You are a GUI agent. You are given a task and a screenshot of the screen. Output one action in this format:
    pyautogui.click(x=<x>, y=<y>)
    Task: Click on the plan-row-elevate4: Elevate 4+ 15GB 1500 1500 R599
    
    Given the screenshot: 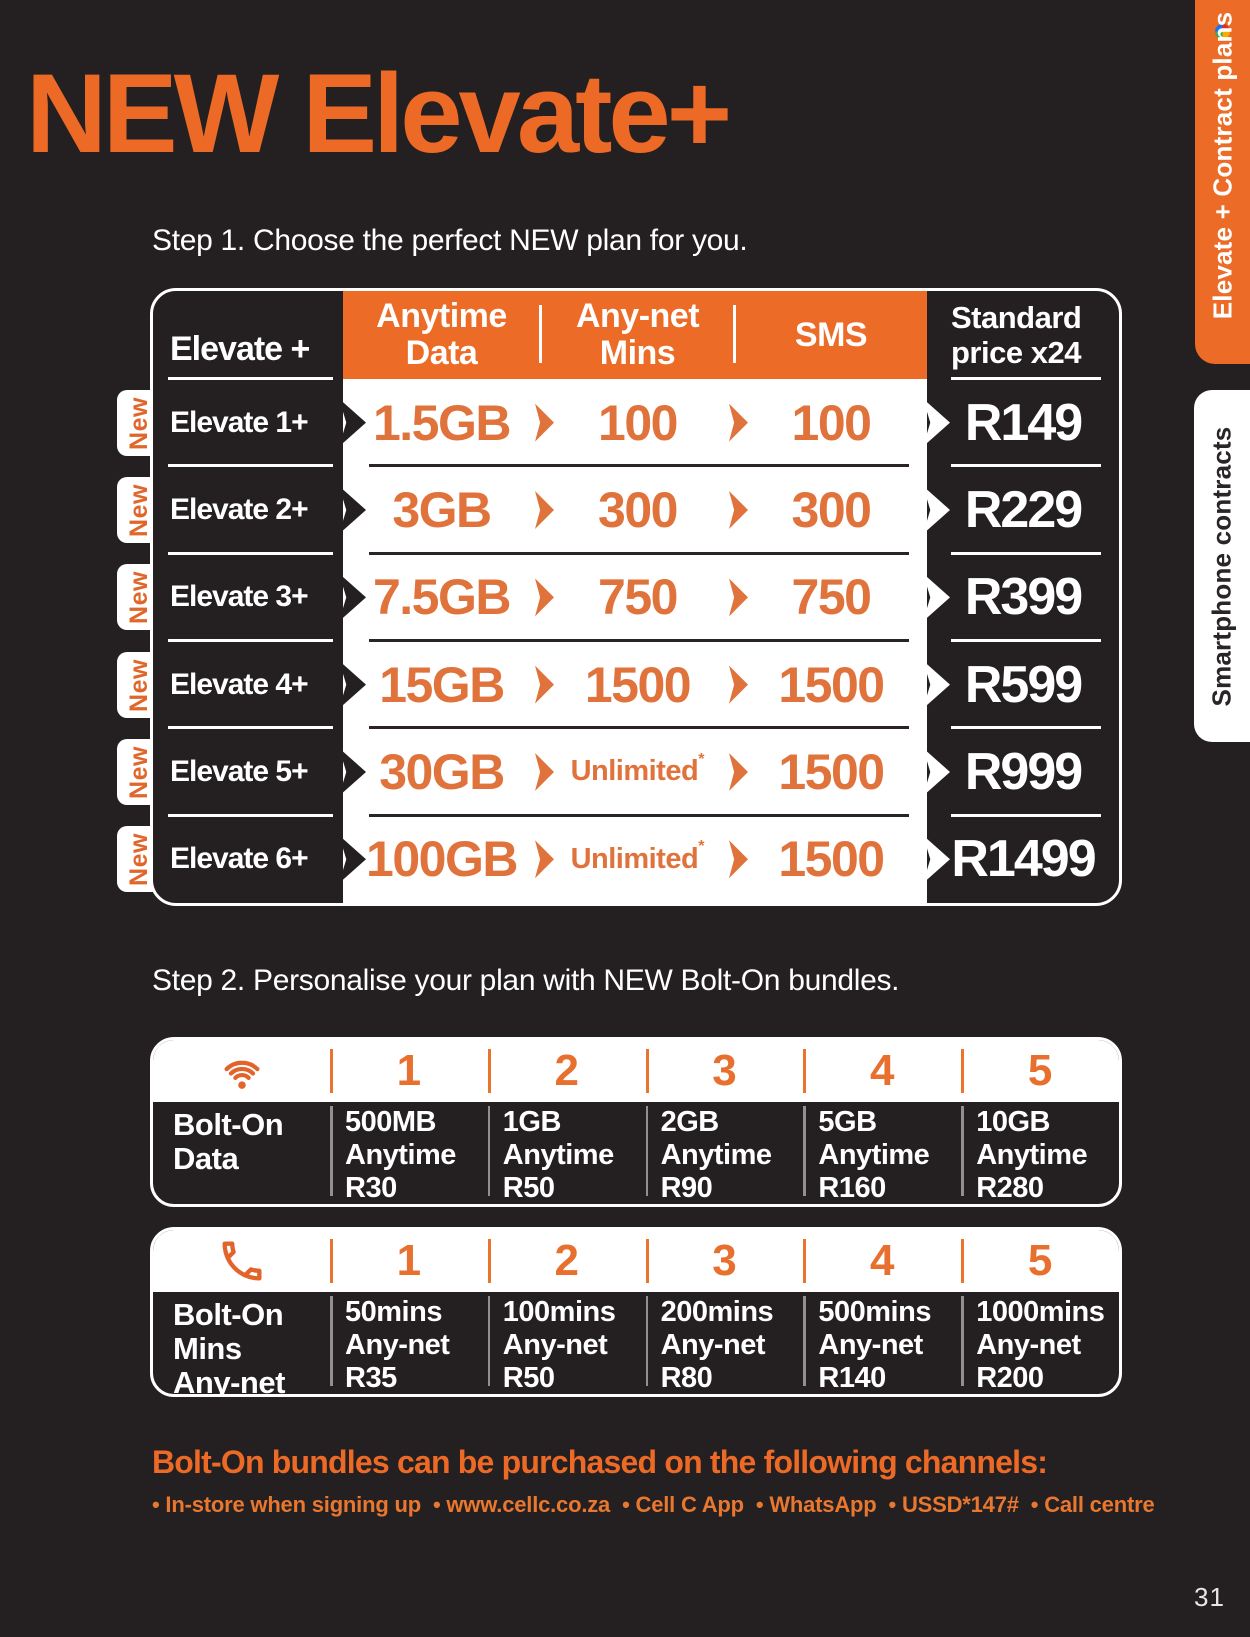 What is the action you would take?
    pyautogui.click(x=636, y=685)
    